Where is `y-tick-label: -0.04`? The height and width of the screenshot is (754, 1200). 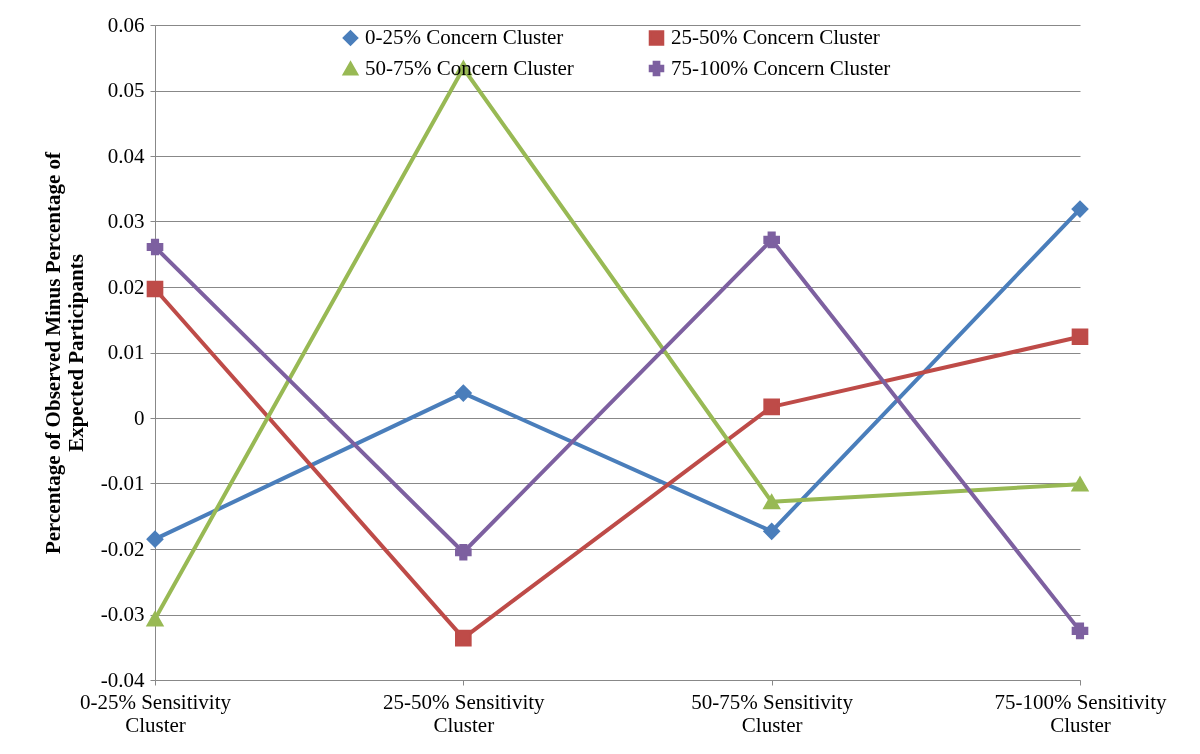 y-tick-label: -0.04 is located at coordinates (122, 679).